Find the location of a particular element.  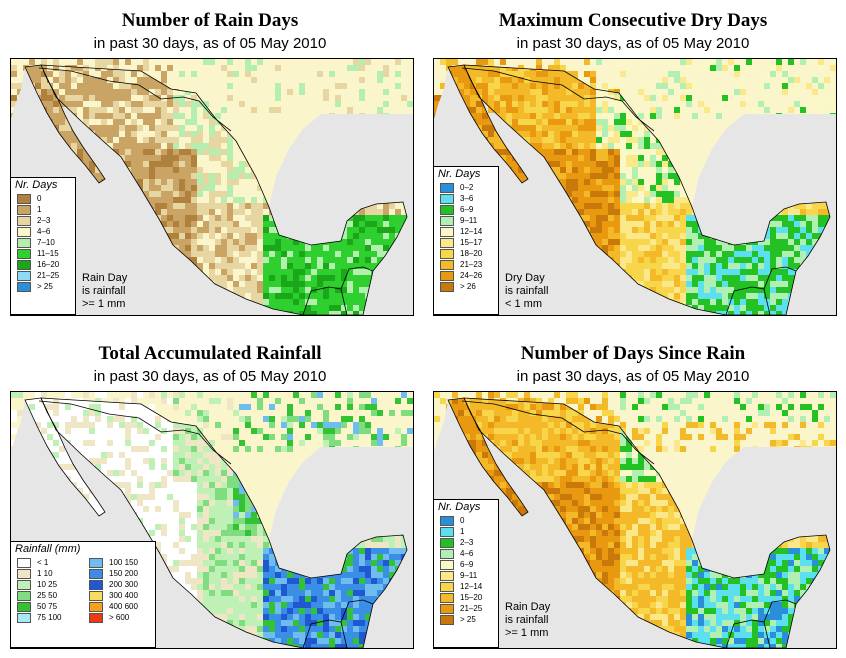

legend-label: 1 10 is located at coordinates (45, 573).